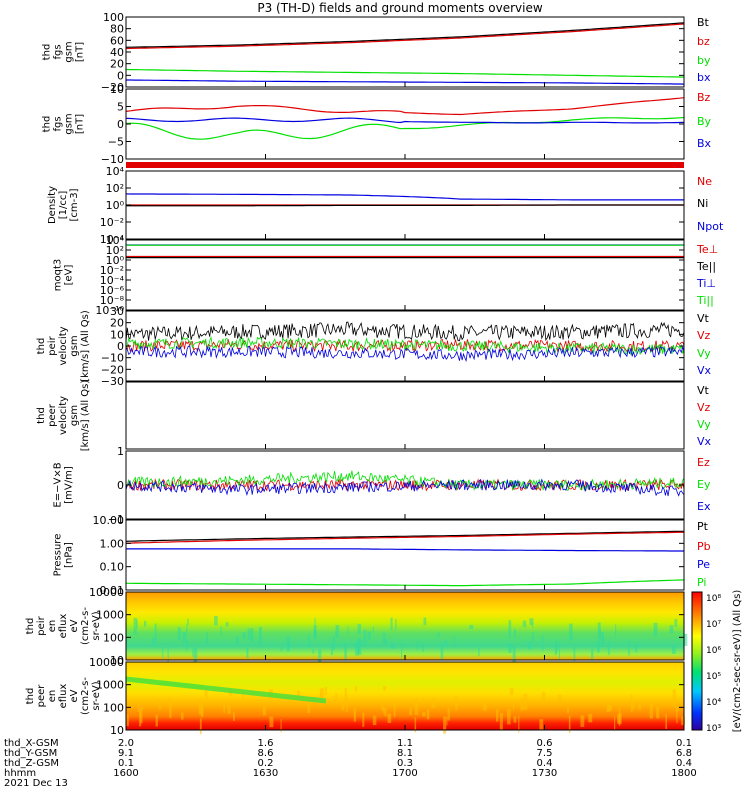  I want to click on series-bz, so click(405, 36).